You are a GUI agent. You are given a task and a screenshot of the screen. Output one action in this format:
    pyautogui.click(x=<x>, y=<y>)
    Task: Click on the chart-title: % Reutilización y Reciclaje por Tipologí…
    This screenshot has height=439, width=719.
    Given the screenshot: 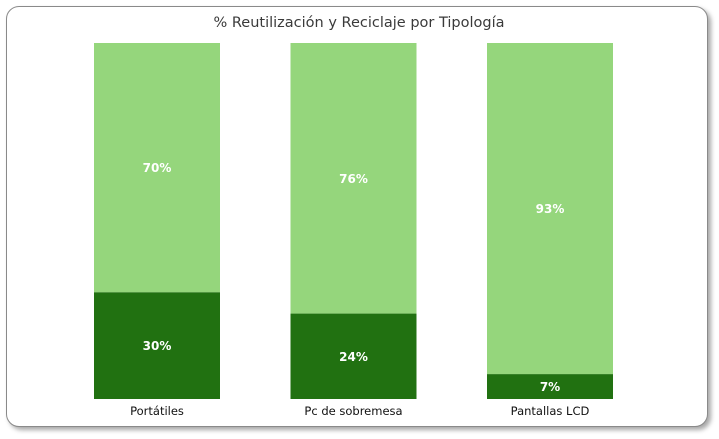 What is the action you would take?
    pyautogui.click(x=358, y=23)
    